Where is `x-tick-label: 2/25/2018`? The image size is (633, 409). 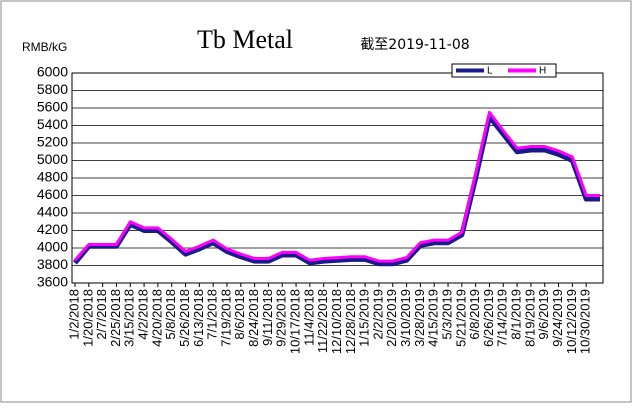 x-tick-label: 2/25/2018 is located at coordinates (115, 318).